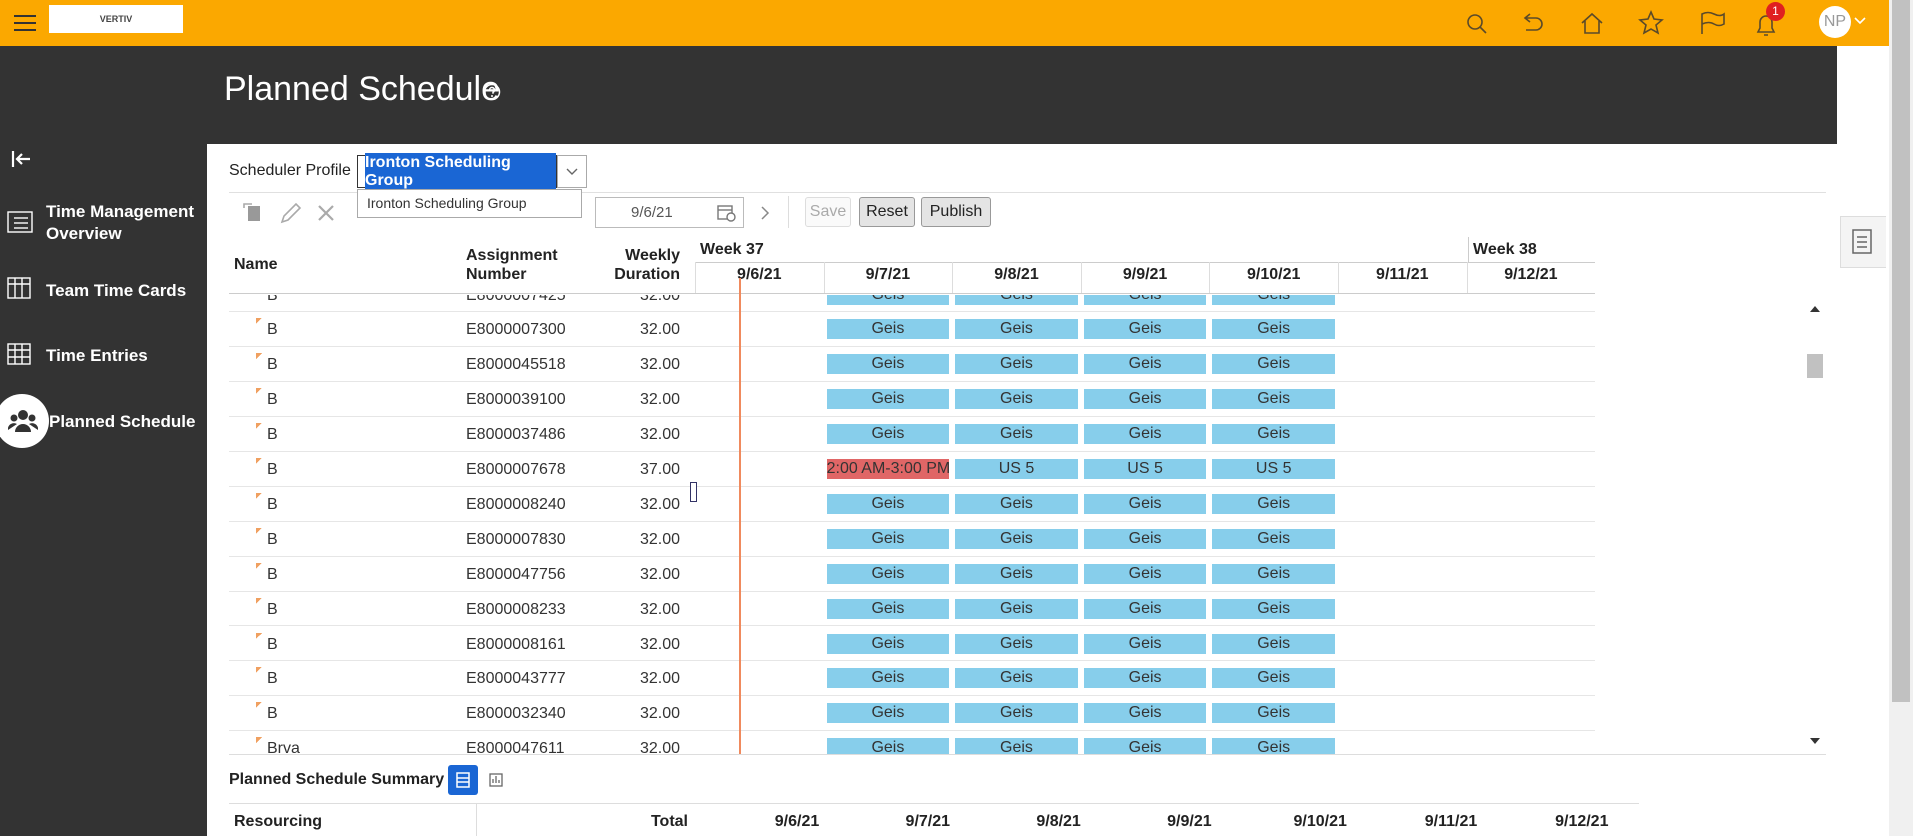  What do you see at coordinates (669, 212) in the screenshot?
I see `date-input: 9/6/21` at bounding box center [669, 212].